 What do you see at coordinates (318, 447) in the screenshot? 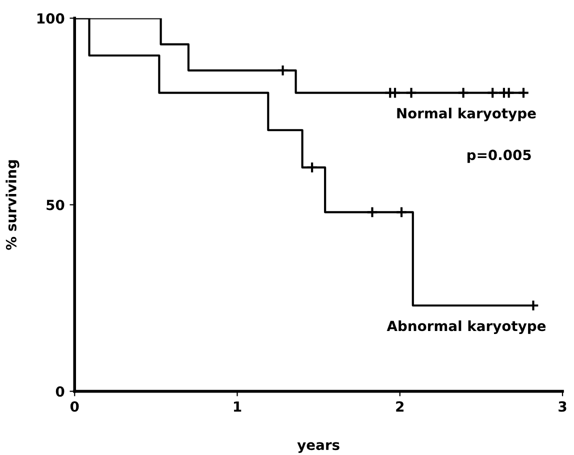
I see `x-axis-title: years` at bounding box center [318, 447].